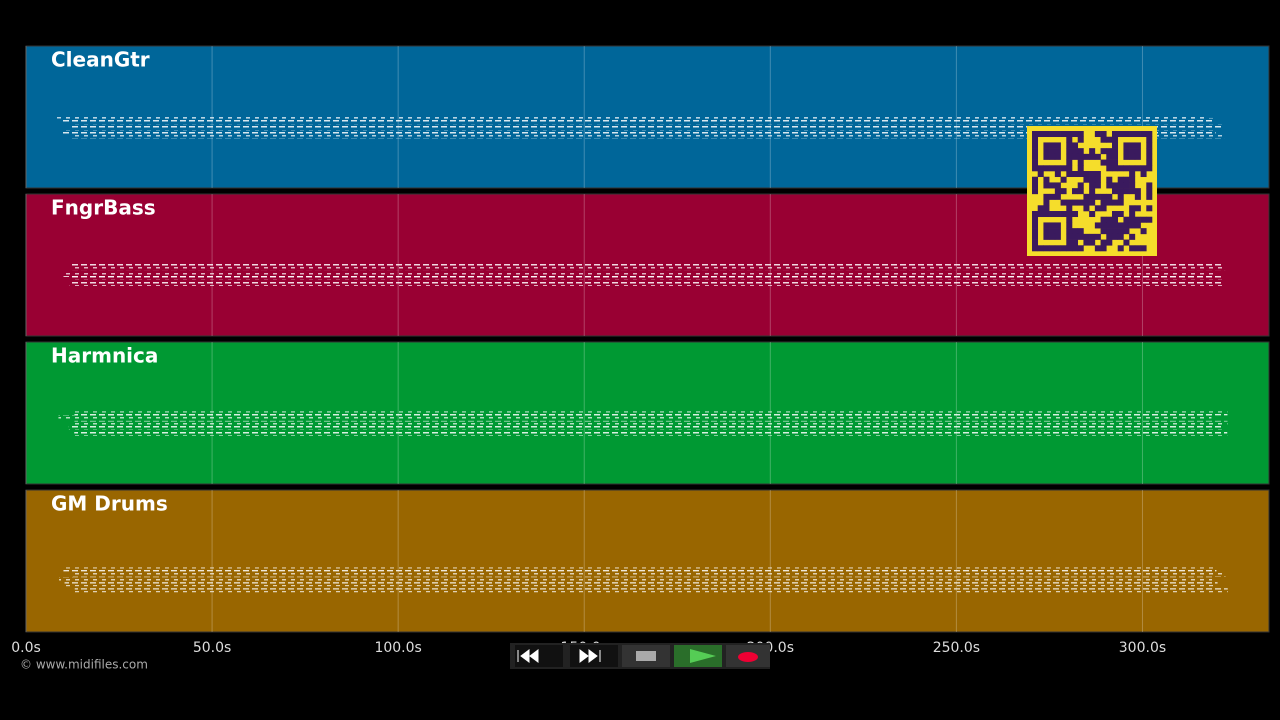  I want to click on stop-button, so click(646, 656).